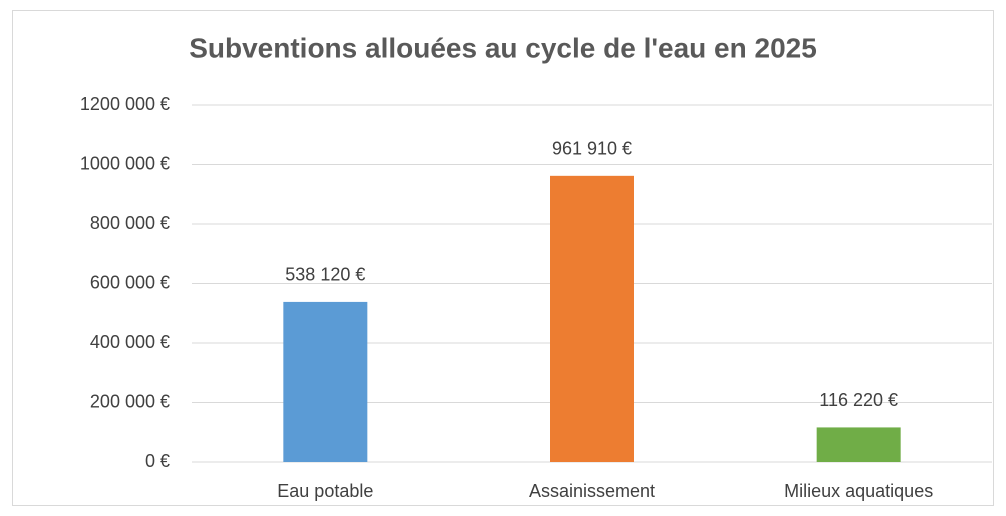  I want to click on y-tick-label: 0 €, so click(157, 461).